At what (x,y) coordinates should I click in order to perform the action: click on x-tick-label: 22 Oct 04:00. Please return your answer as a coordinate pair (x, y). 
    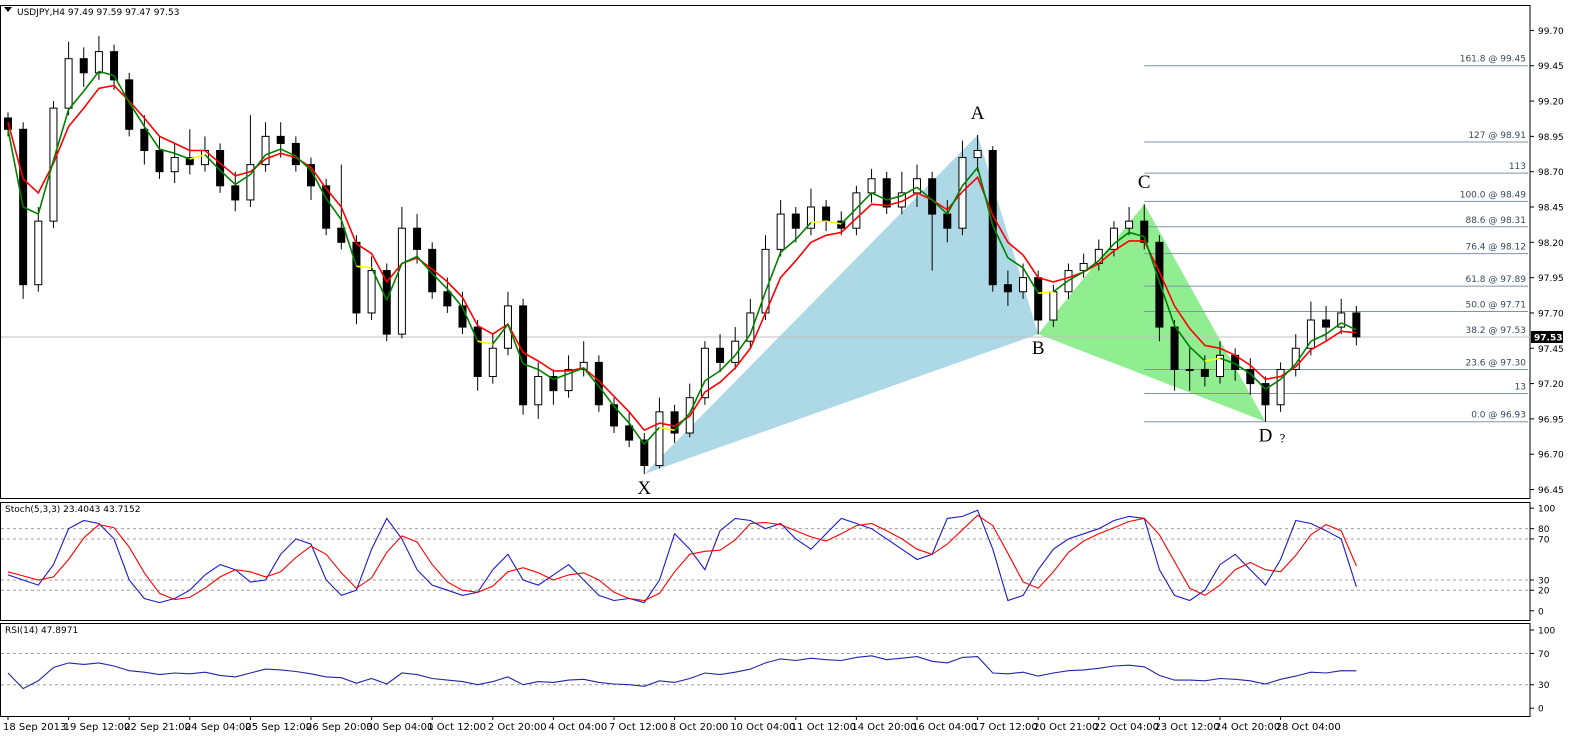
    Looking at the image, I should click on (1126, 727).